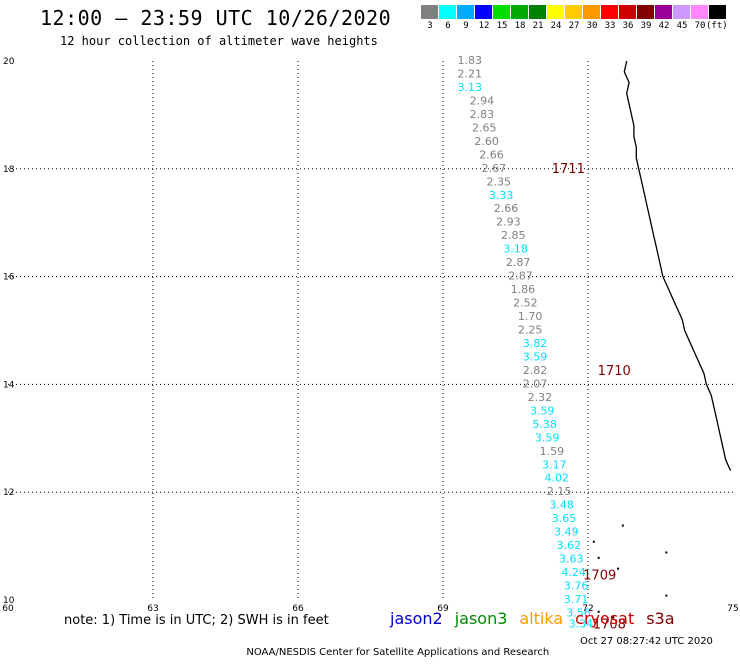 The width and height of the screenshot is (740, 669). Describe the element at coordinates (494, 168) in the screenshot. I see `wave-height-value: 2.67` at that location.